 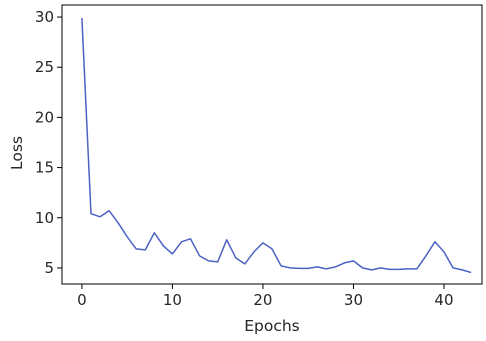 I want to click on x-axis-label: Epochs, so click(x=272, y=326).